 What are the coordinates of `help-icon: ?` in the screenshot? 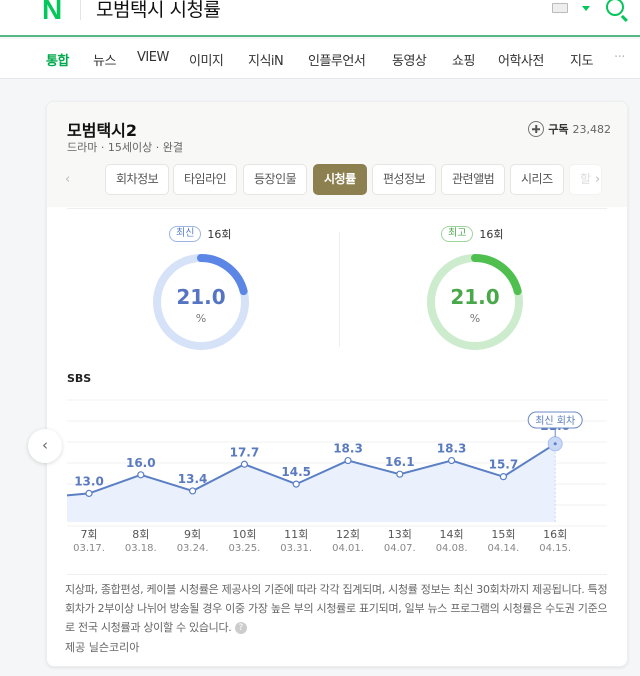 It's located at (240, 628).